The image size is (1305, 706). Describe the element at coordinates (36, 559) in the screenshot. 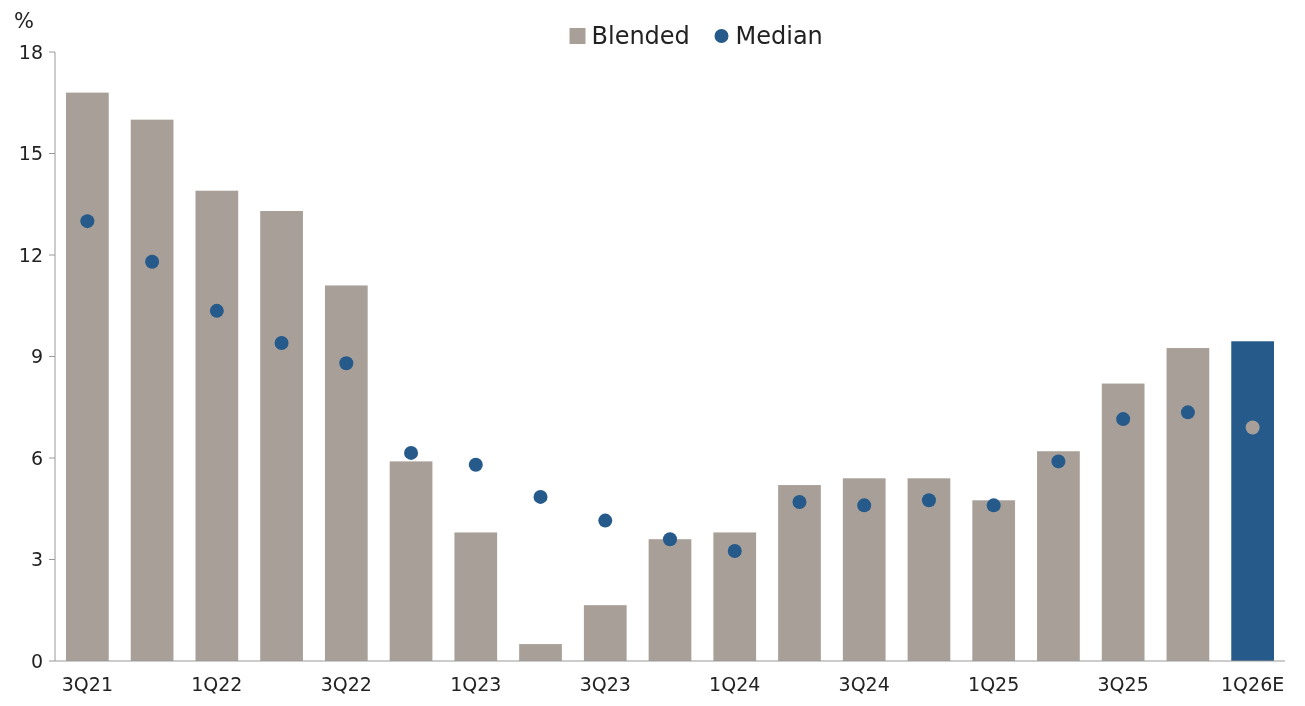

I see `y-tick-label: 3` at that location.